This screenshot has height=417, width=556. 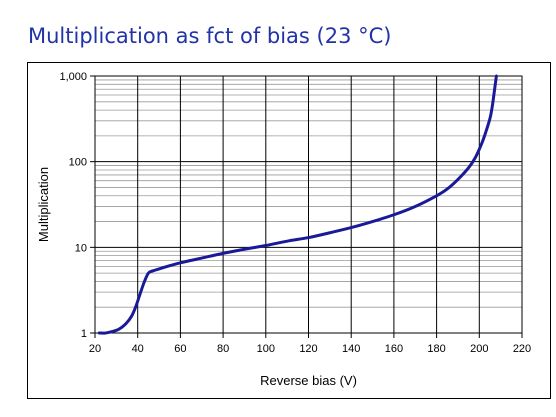 I want to click on x-tick-label: 80, so click(x=223, y=349).